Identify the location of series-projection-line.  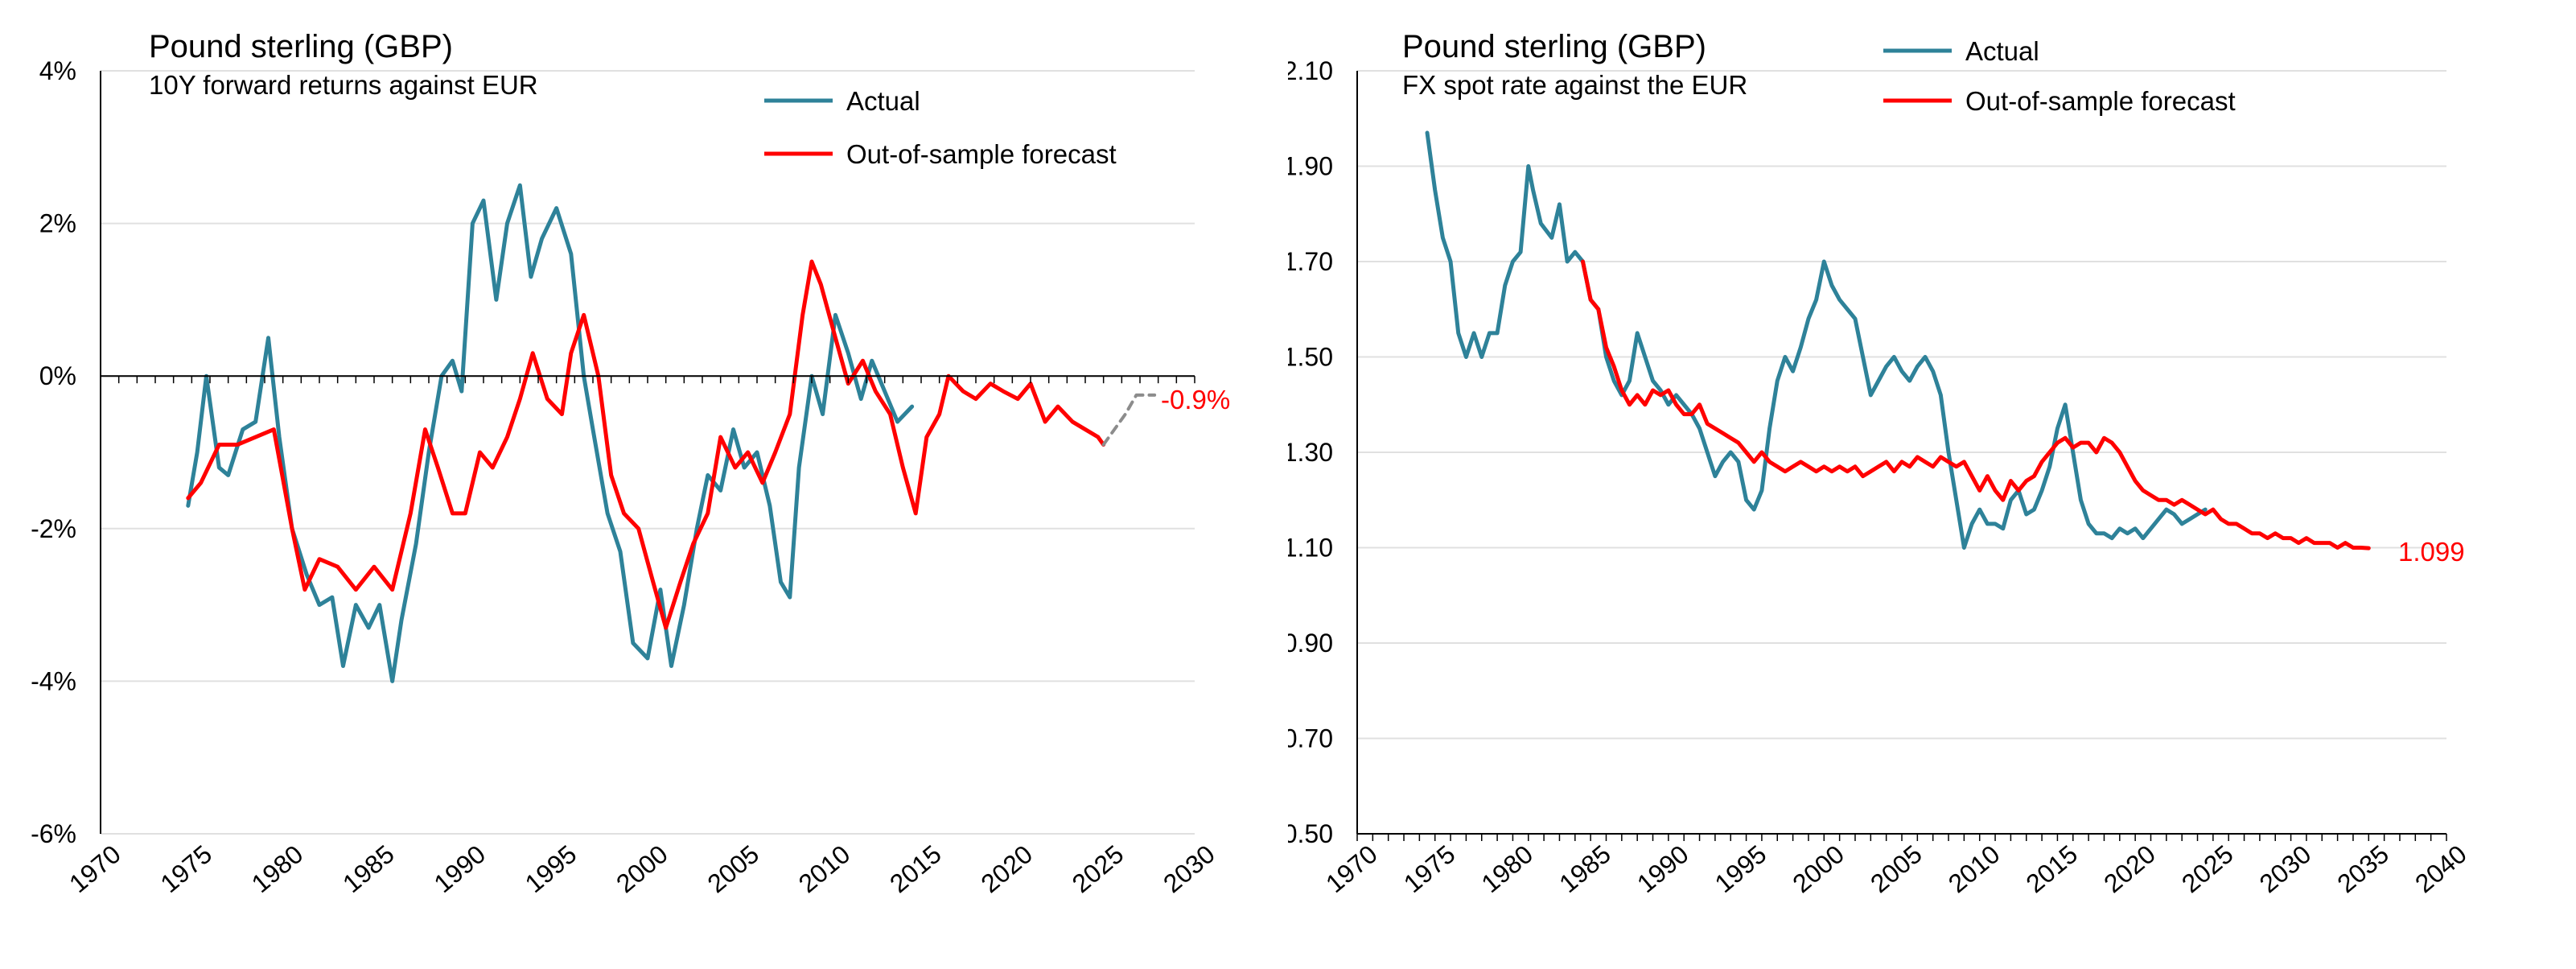
(1129, 420).